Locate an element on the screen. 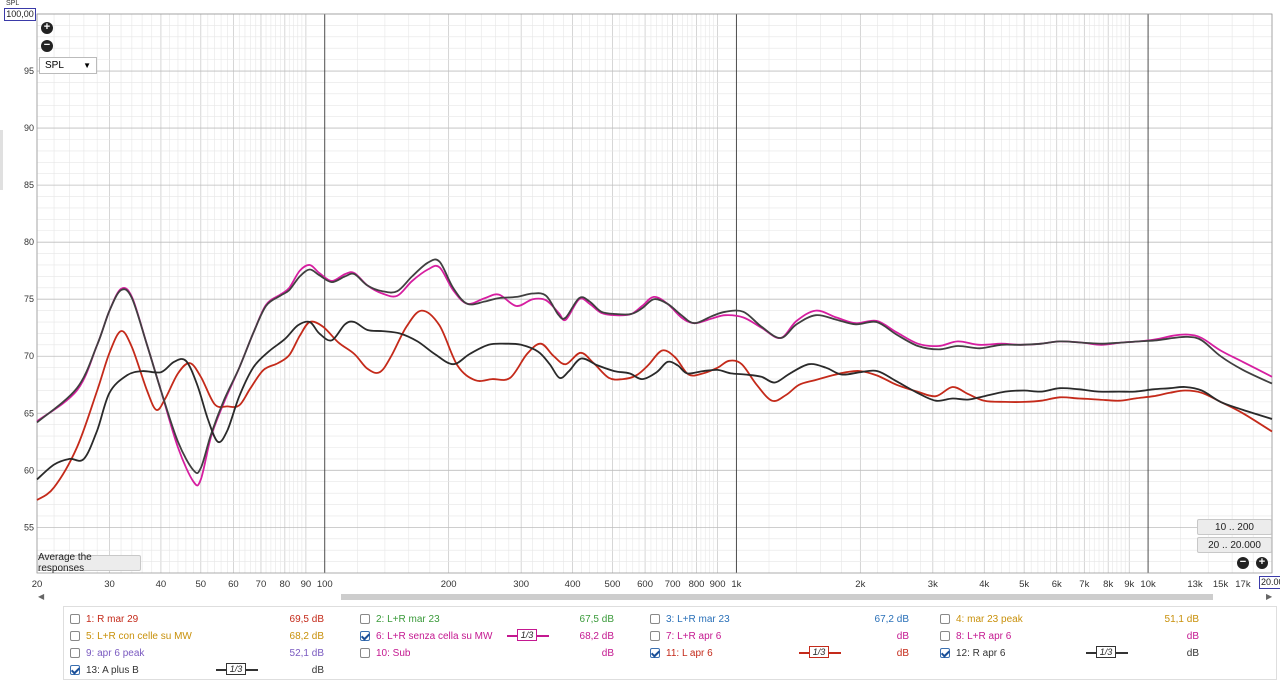 The image size is (1280, 681). legend-label: 6: L+R senza cella su MW is located at coordinates (434, 636).